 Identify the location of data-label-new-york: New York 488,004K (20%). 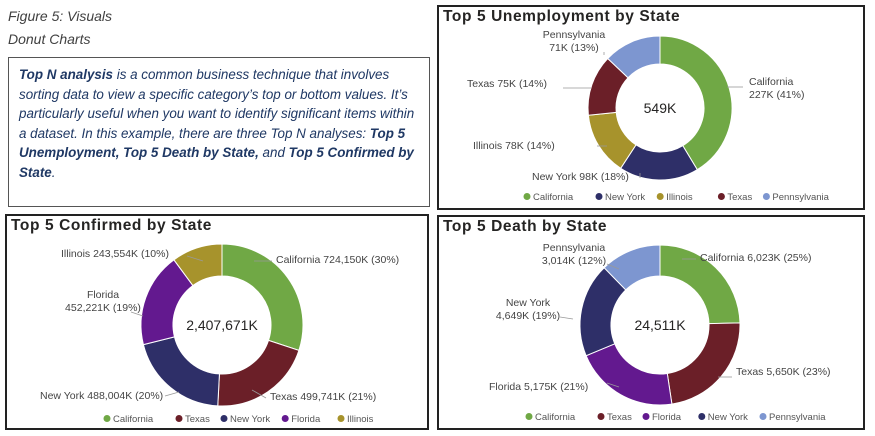
(101, 396).